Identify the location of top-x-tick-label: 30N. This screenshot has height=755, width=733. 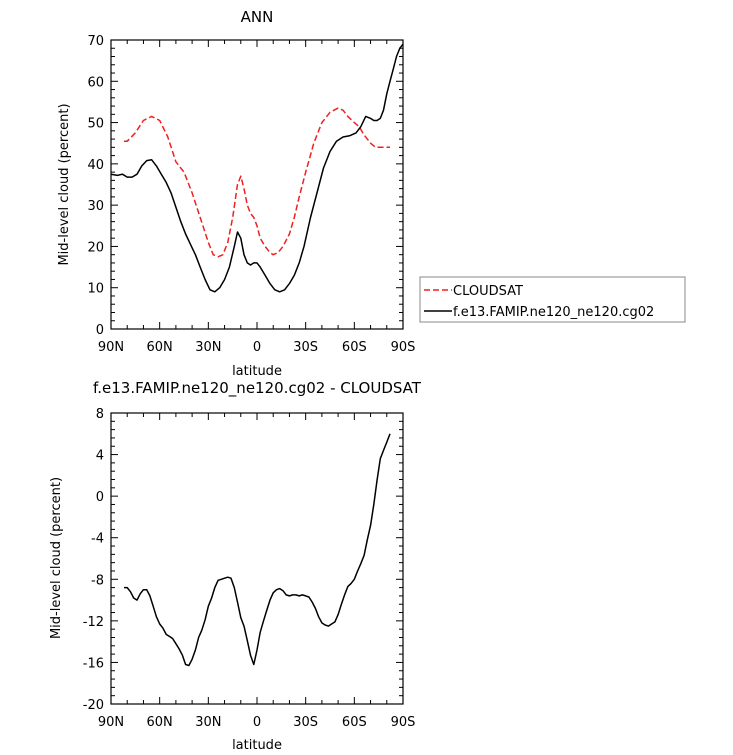
(208, 347).